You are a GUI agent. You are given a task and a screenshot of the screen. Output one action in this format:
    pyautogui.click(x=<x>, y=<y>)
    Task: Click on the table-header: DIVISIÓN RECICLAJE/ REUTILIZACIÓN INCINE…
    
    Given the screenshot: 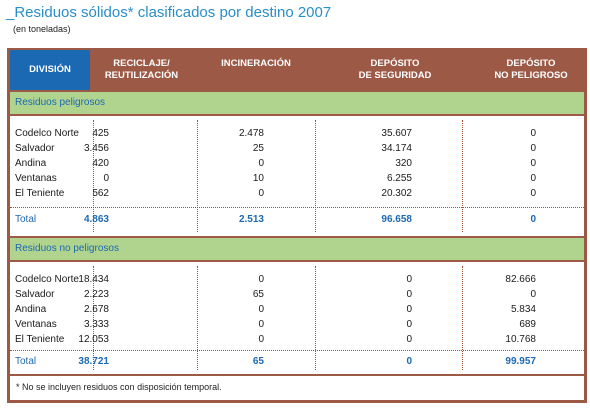 What is the action you would take?
    pyautogui.click(x=297, y=69)
    